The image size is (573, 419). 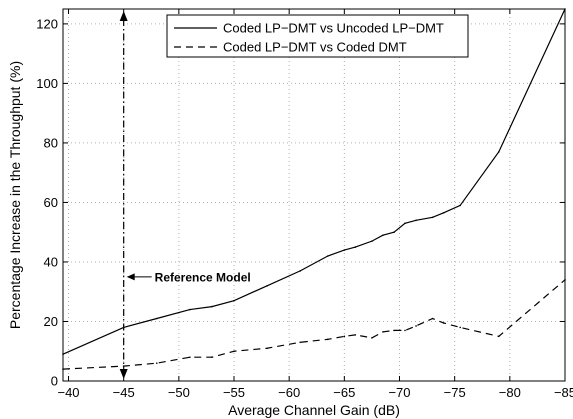 What do you see at coordinates (68, 392) in the screenshot?
I see `x-tick-label: −40` at bounding box center [68, 392].